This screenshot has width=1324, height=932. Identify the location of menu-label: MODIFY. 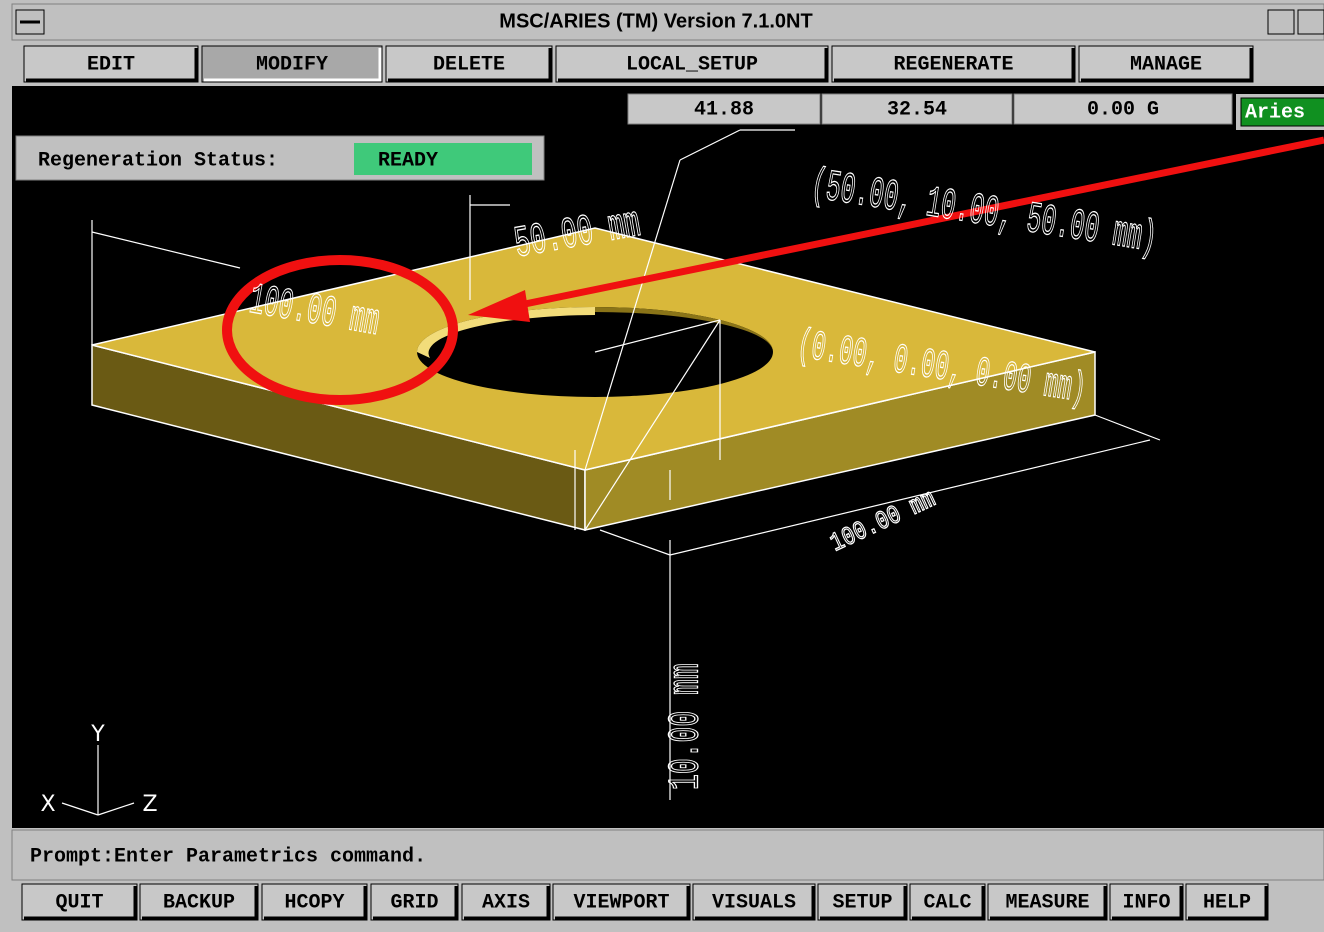
(292, 64).